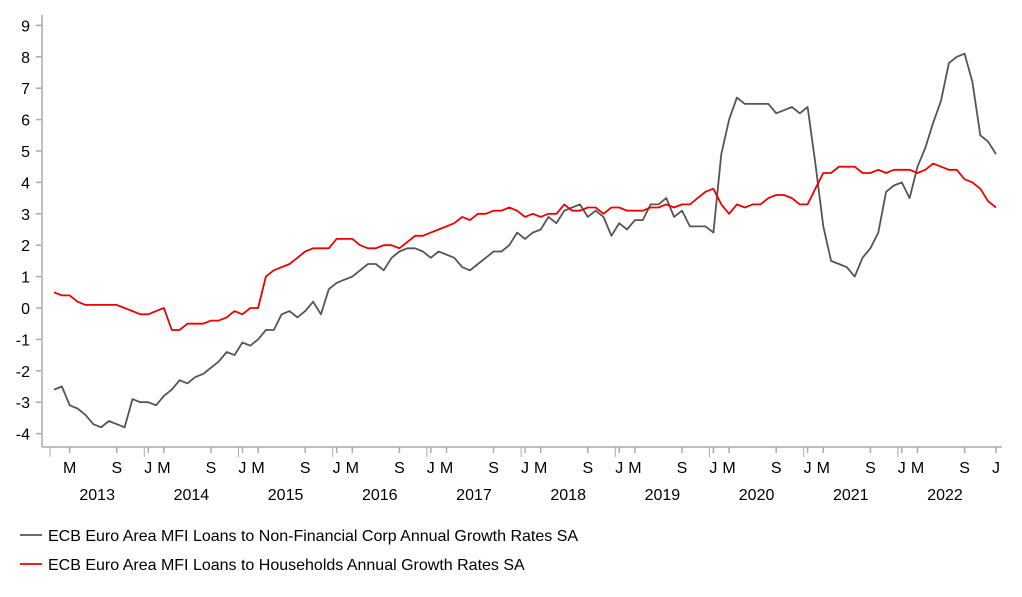  Describe the element at coordinates (23, 340) in the screenshot. I see `y-tick-label: -1` at that location.